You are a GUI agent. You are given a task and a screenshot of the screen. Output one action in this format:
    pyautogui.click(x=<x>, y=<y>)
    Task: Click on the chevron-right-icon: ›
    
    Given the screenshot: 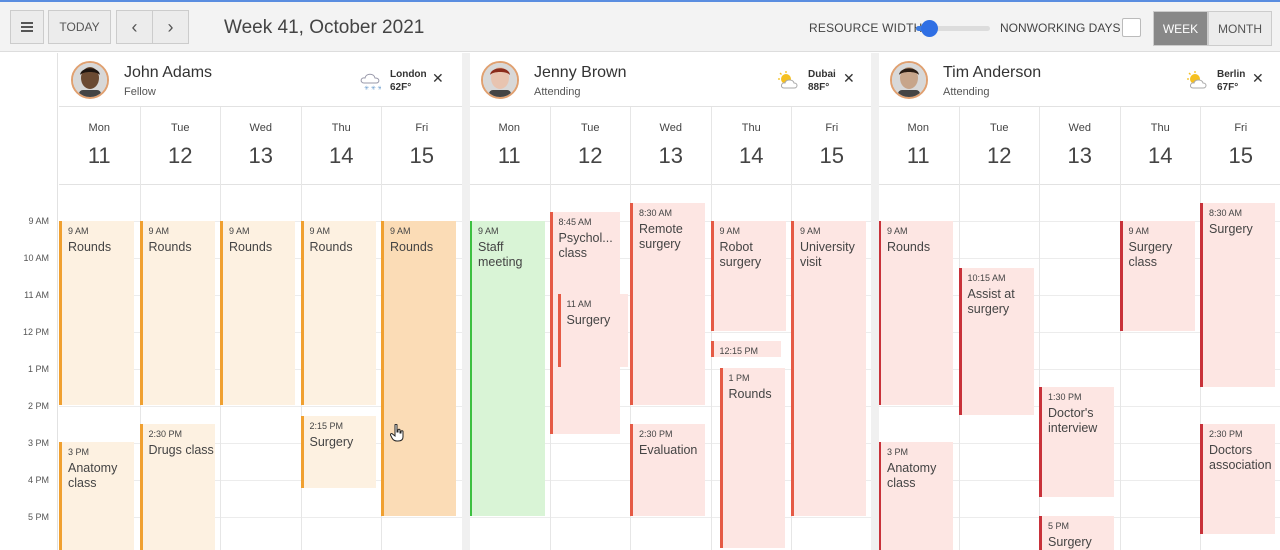 What is the action you would take?
    pyautogui.click(x=170, y=26)
    